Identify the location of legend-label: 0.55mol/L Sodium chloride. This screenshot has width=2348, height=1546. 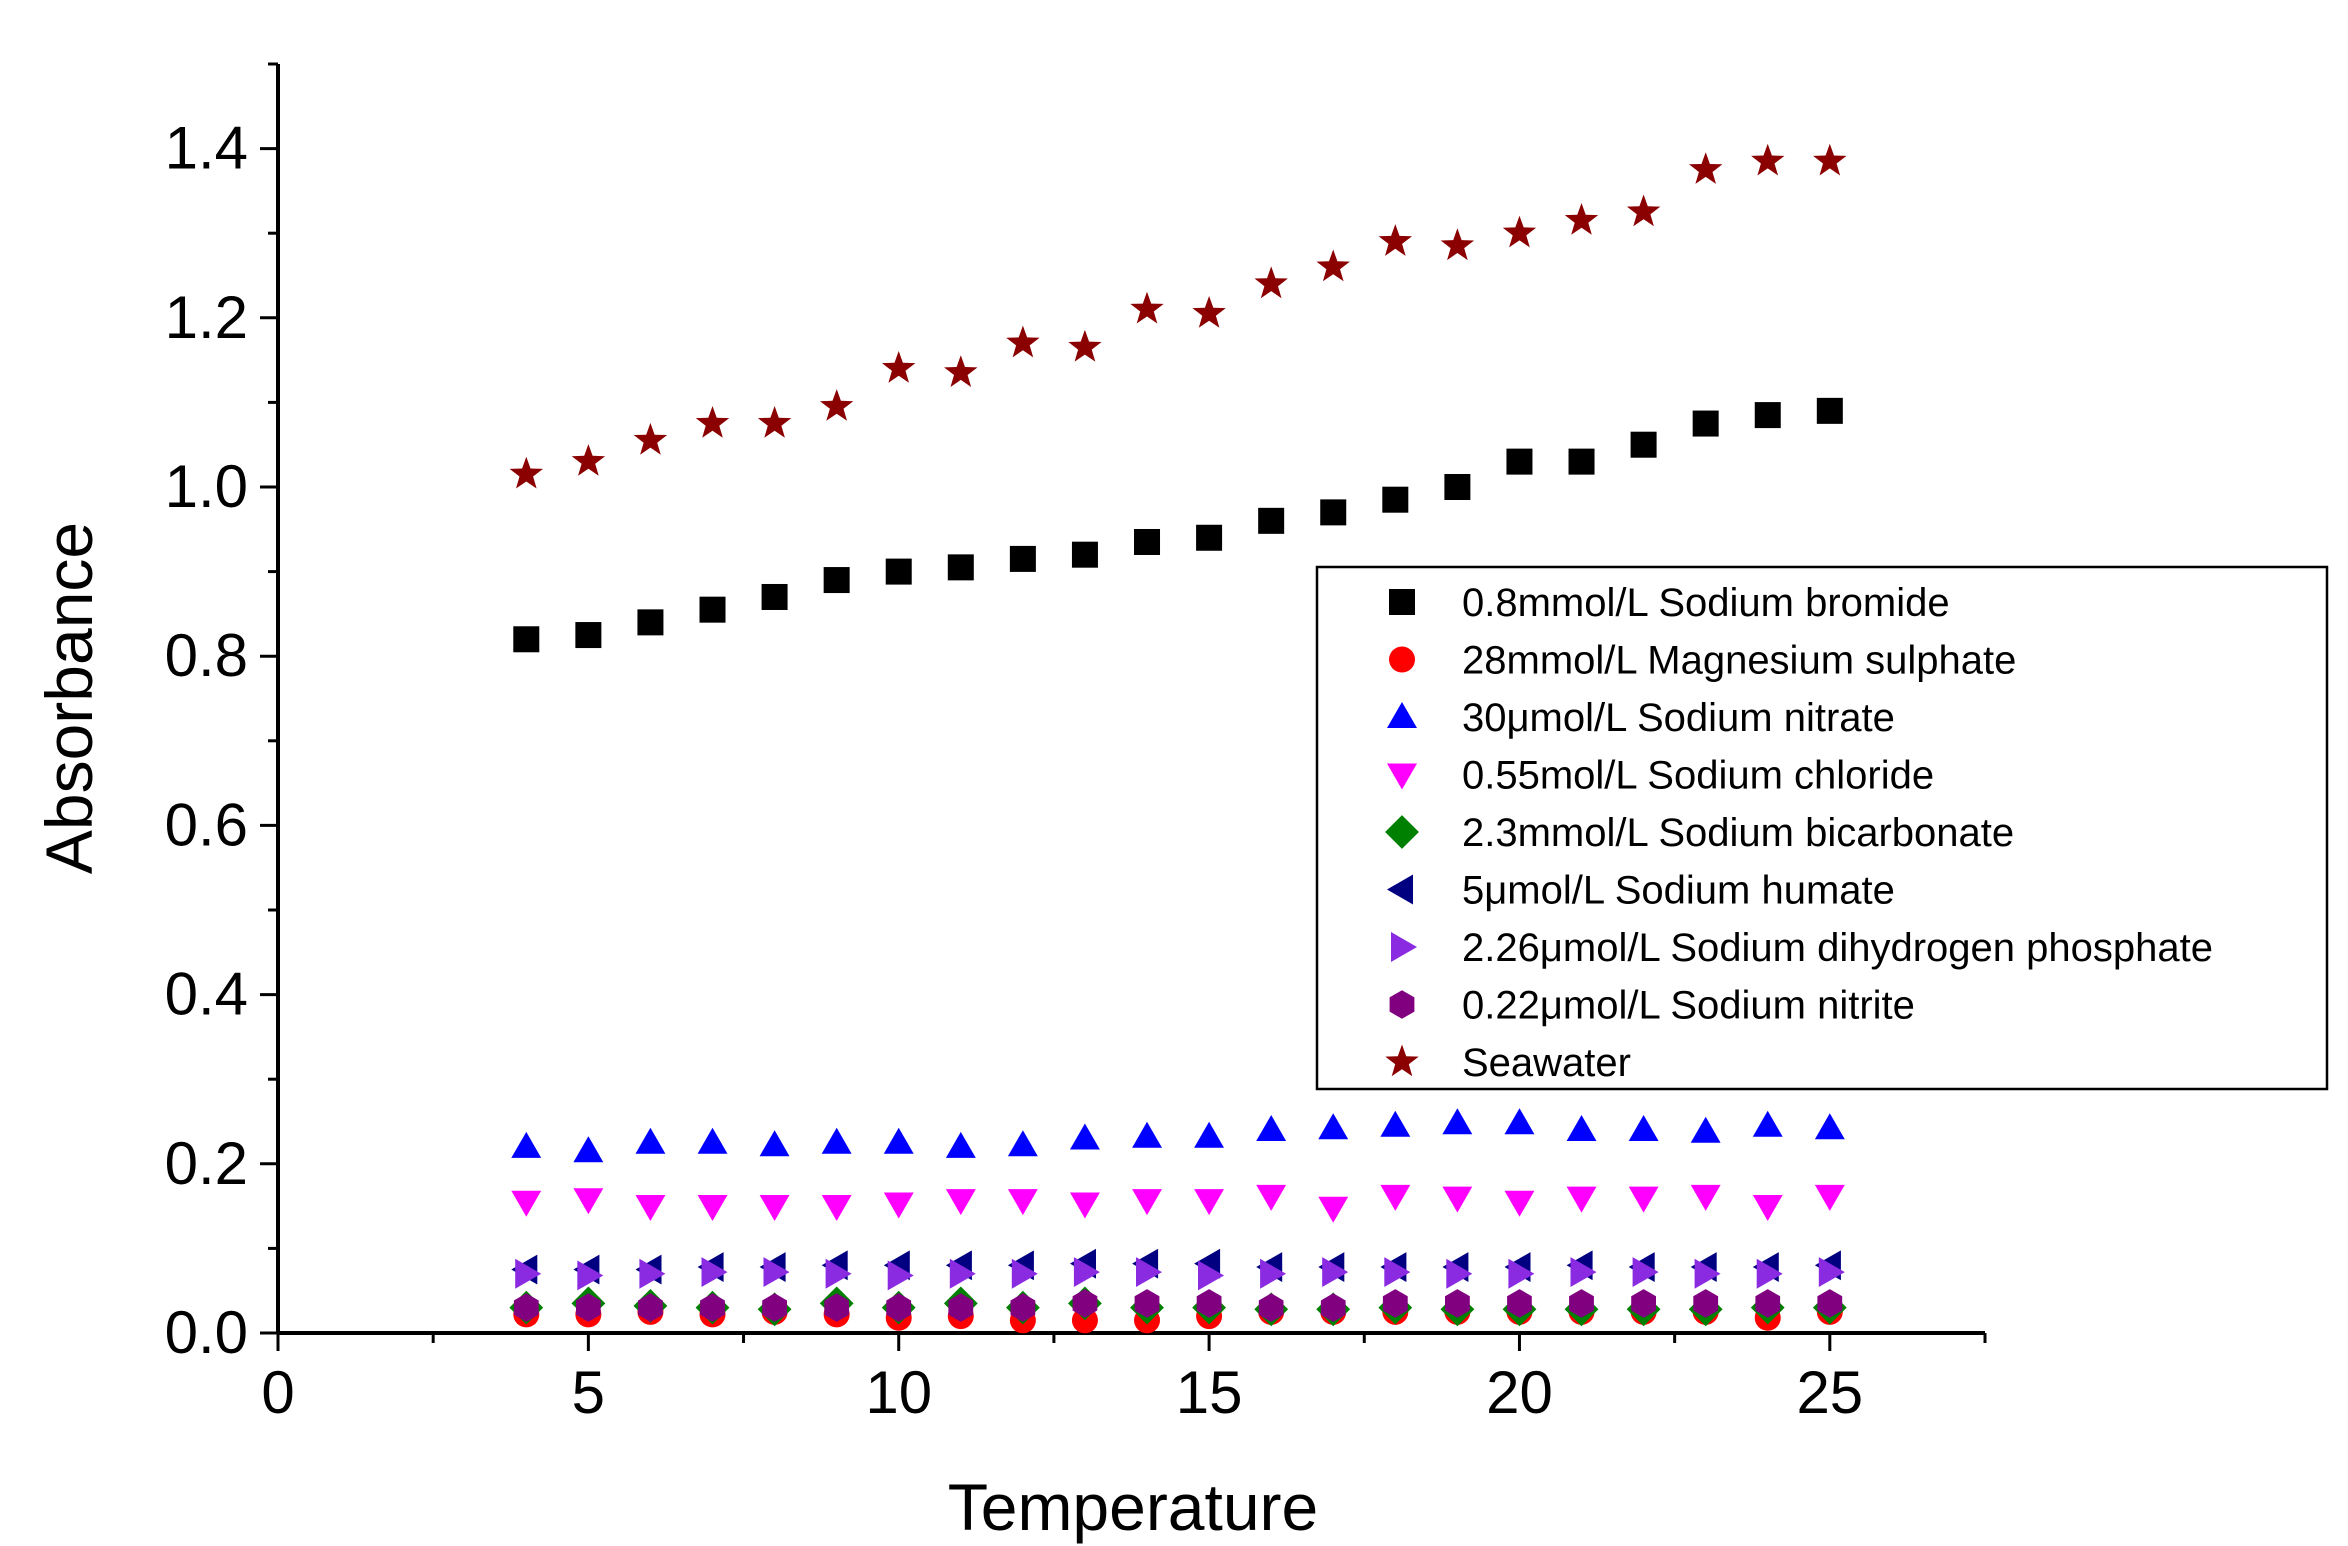
(1698, 776).